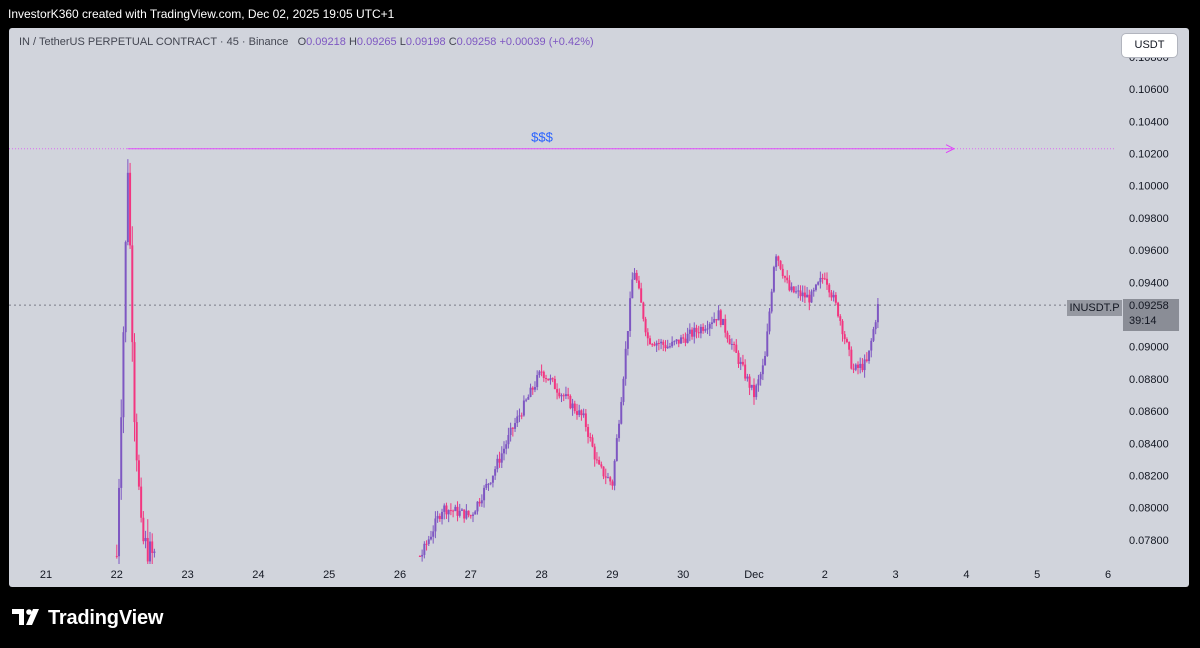 The image size is (1200, 648). I want to click on time-tick-label: 28, so click(541, 575).